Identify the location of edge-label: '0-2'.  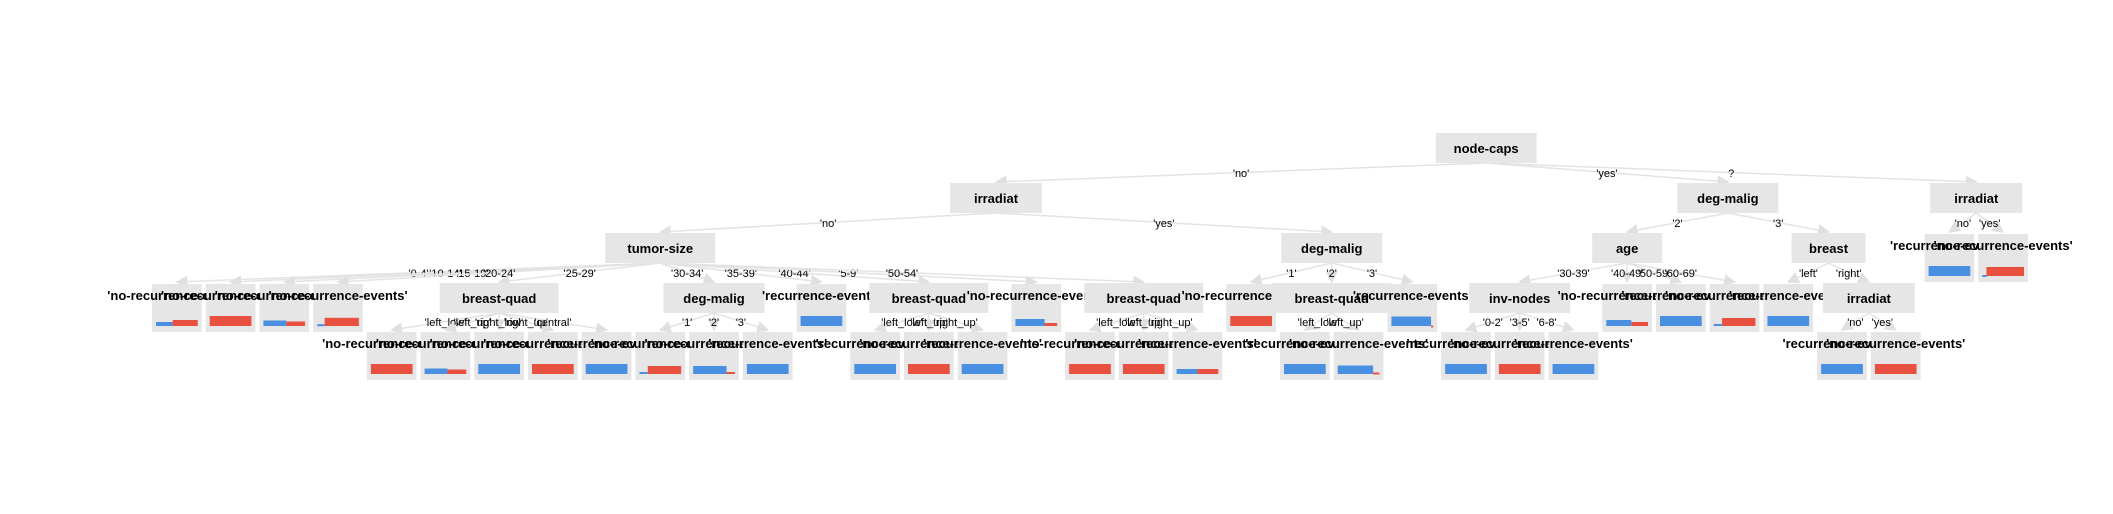
(1493, 323).